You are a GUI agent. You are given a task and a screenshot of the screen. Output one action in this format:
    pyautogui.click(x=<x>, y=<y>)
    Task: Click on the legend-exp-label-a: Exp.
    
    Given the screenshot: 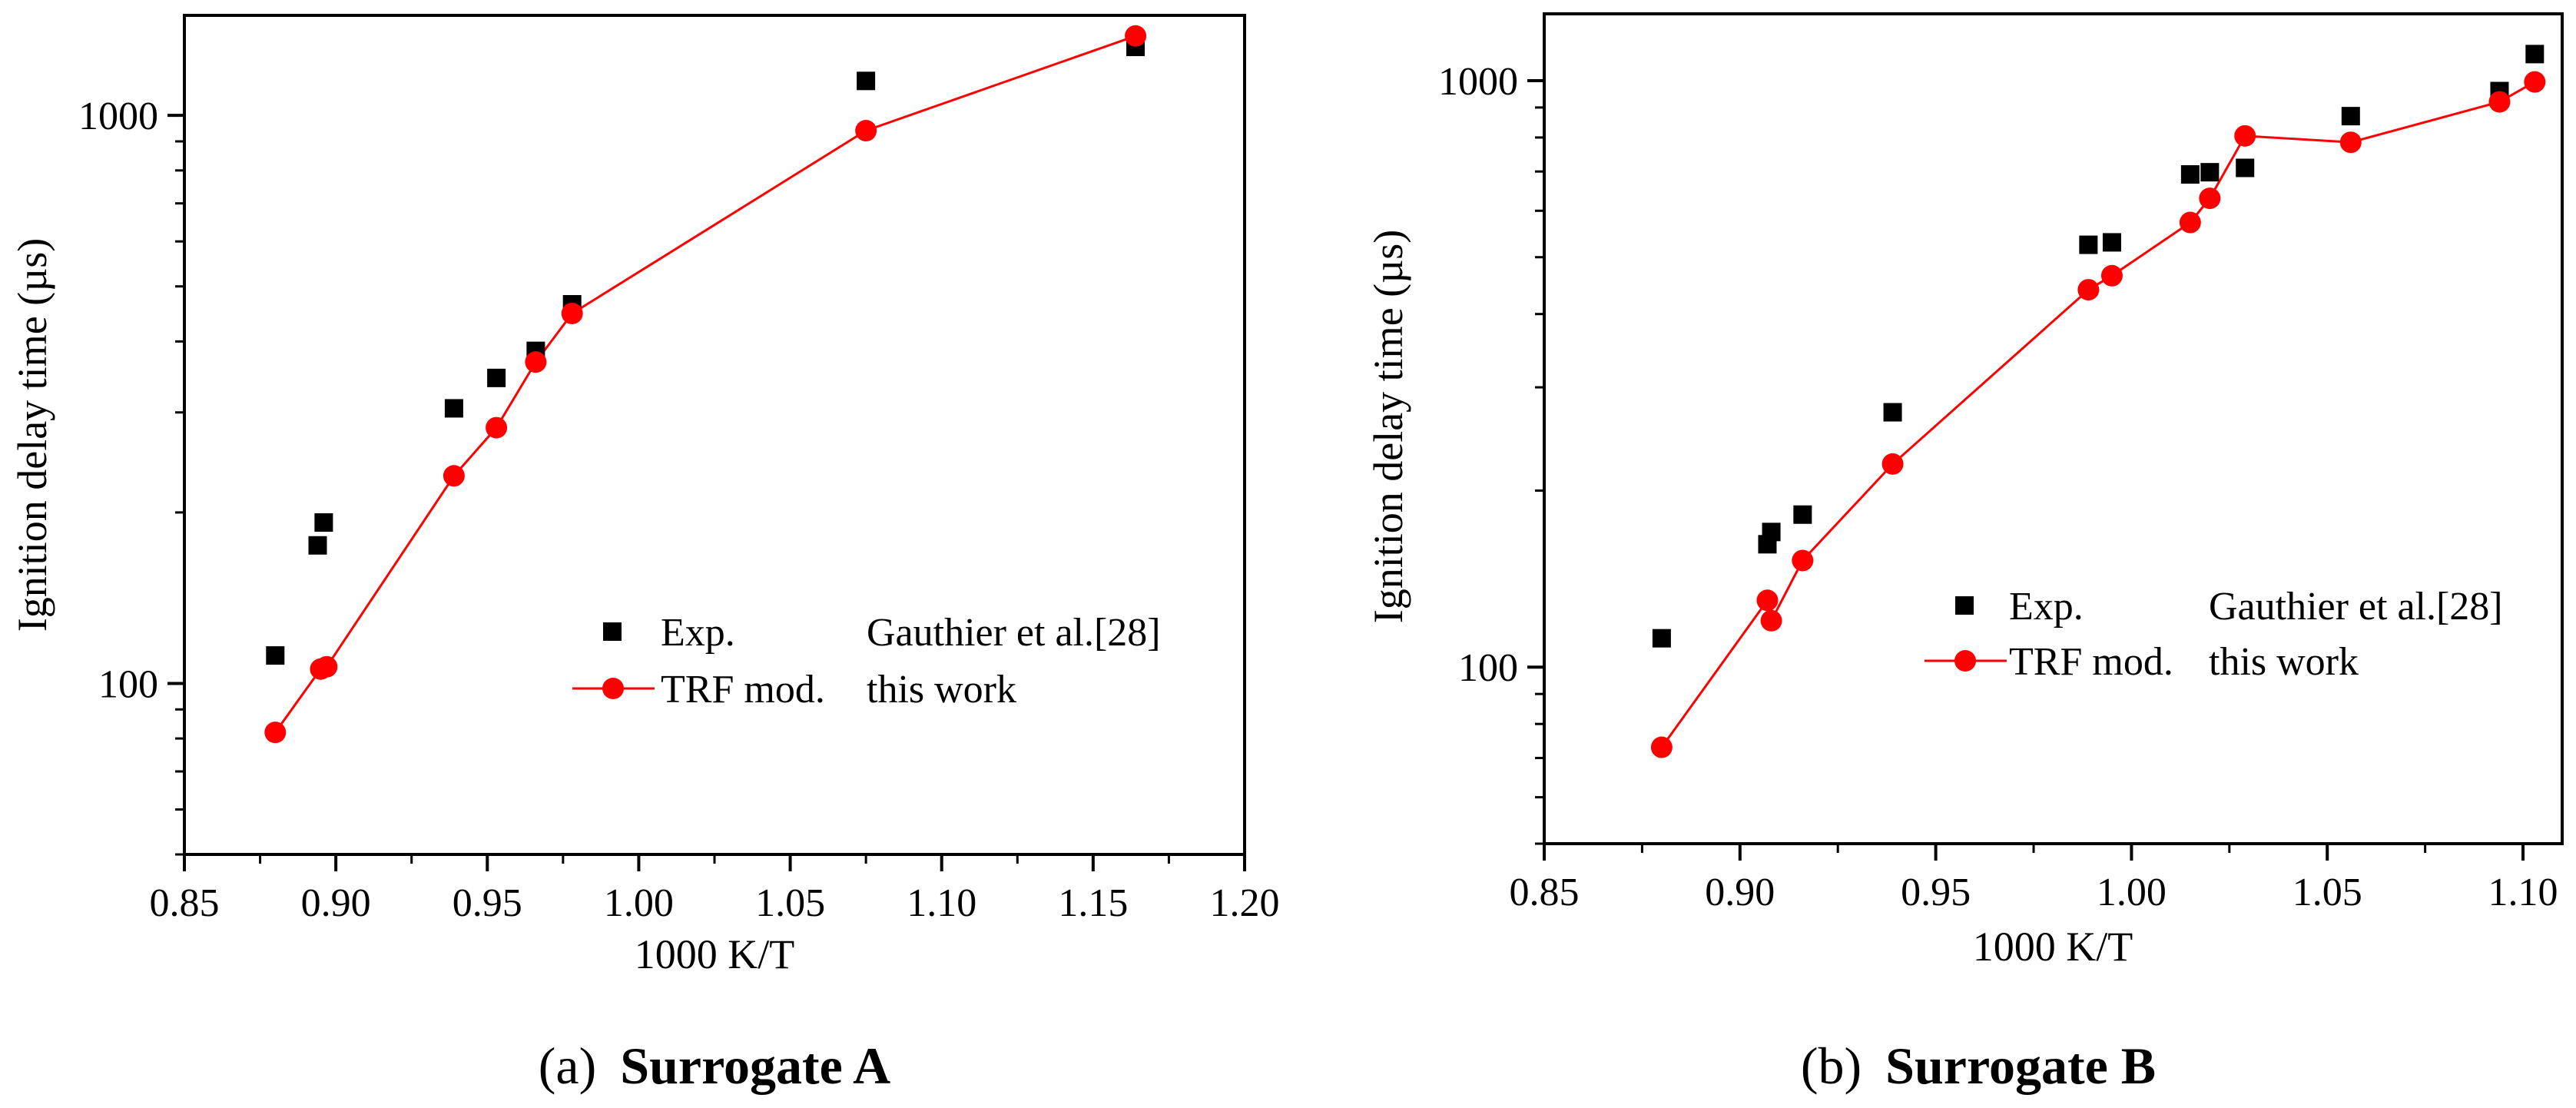 What is the action you would take?
    pyautogui.click(x=698, y=633)
    